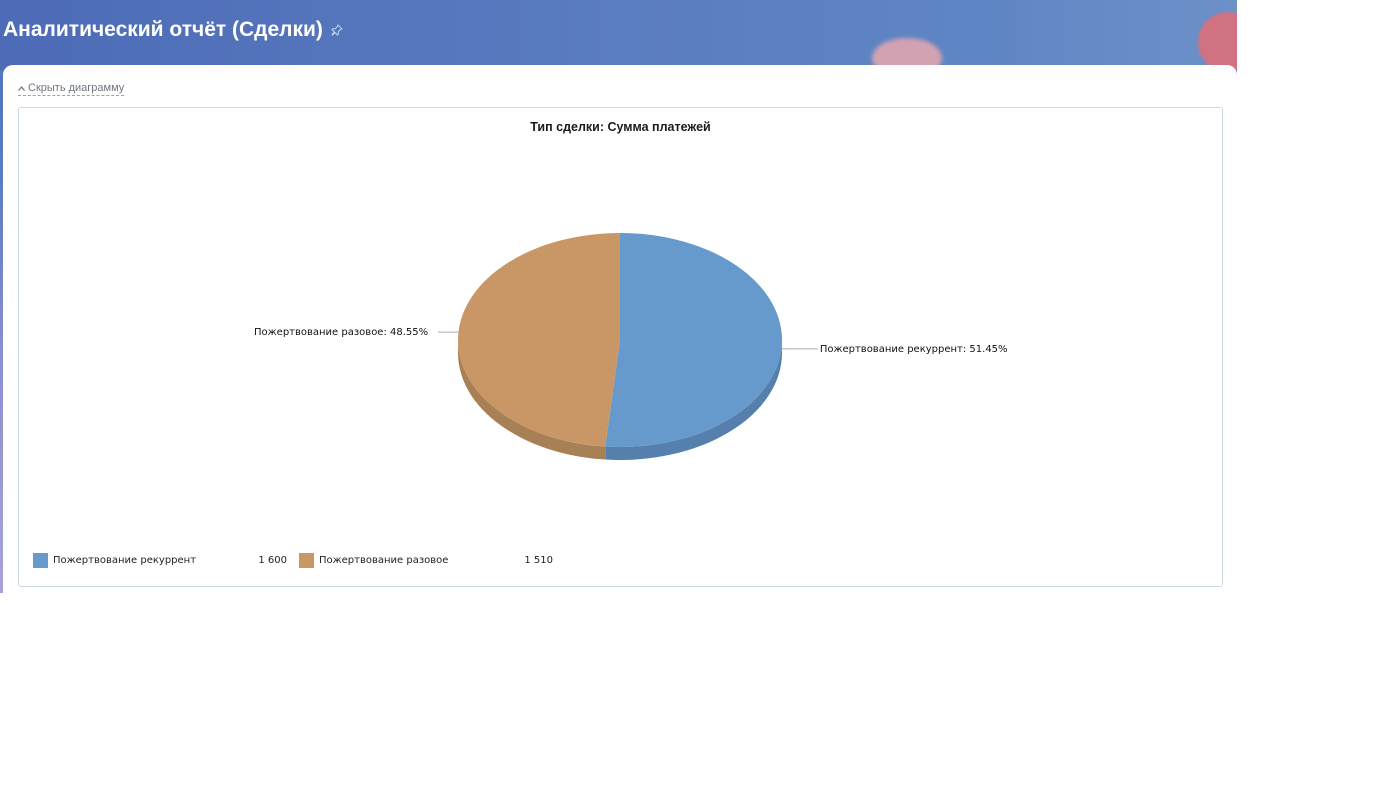 This screenshot has width=1379, height=809. Describe the element at coordinates (163, 29) in the screenshot. I see `page-title-text: Аналитический отчёт (Сделки)` at that location.